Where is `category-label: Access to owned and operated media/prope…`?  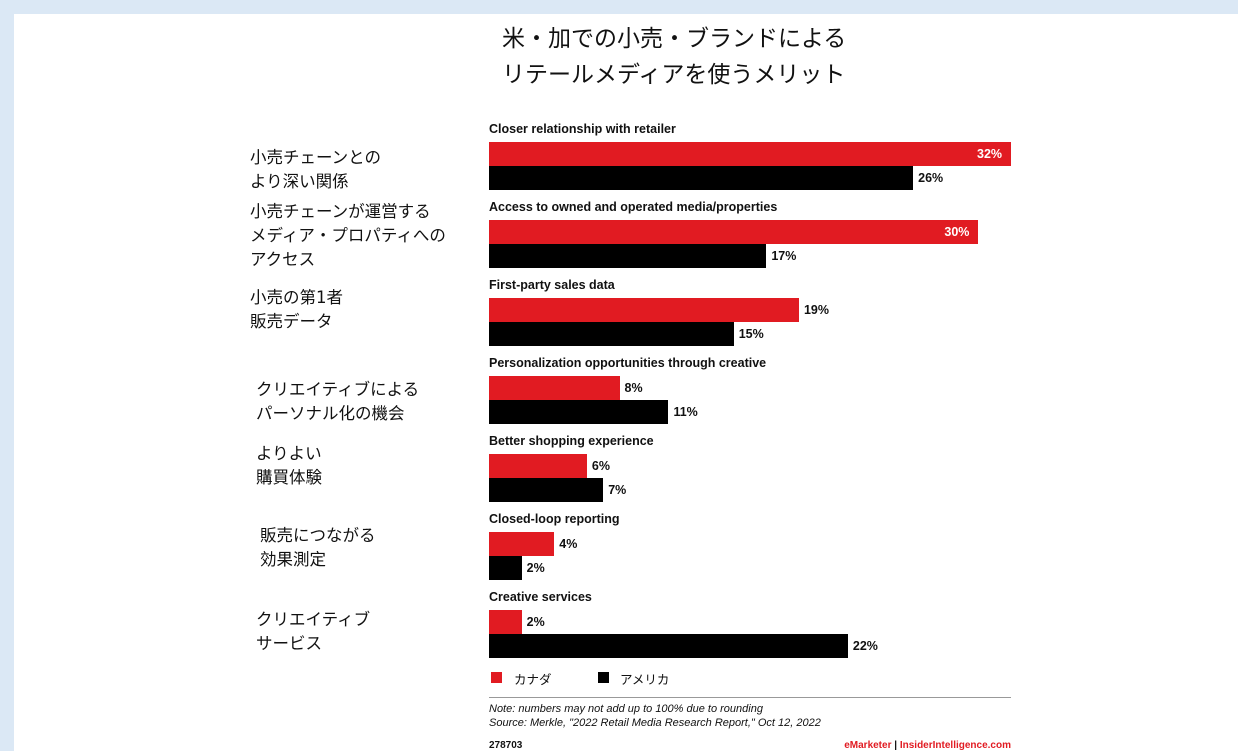
category-label: Access to owned and operated media/prope… is located at coordinates (633, 207).